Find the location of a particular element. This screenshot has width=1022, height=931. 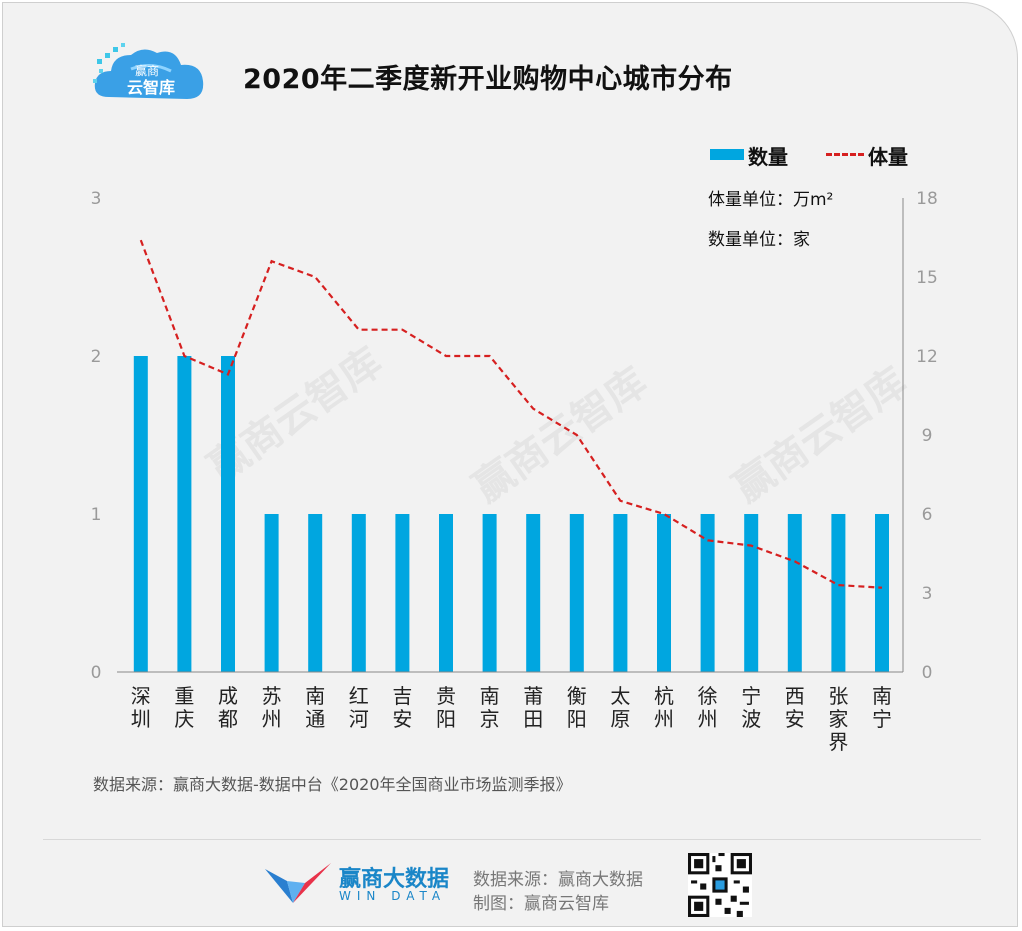

bar-南京 is located at coordinates (489, 593).